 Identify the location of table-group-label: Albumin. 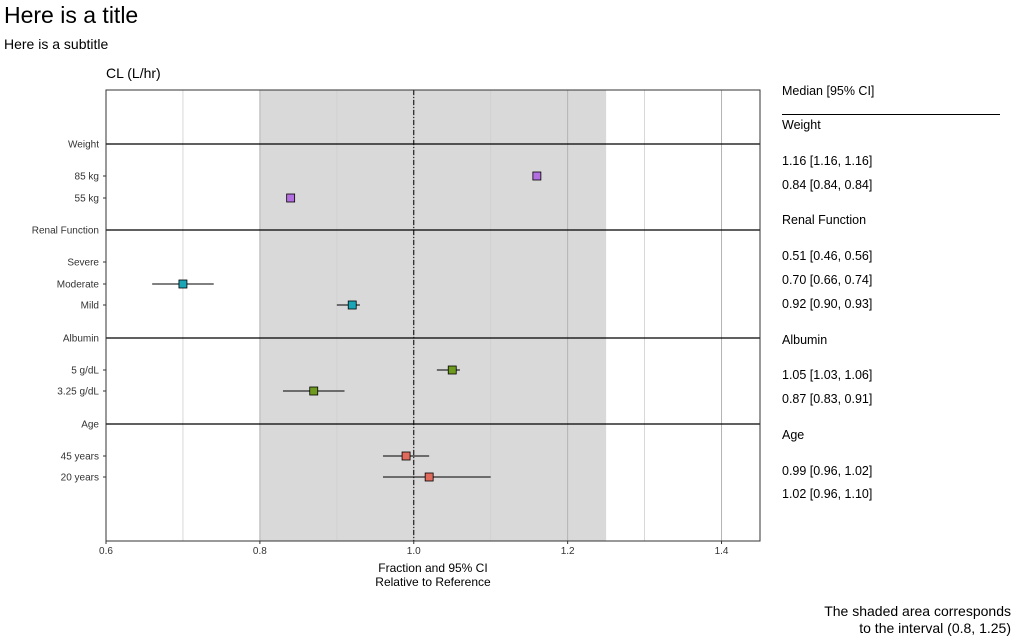
(805, 340).